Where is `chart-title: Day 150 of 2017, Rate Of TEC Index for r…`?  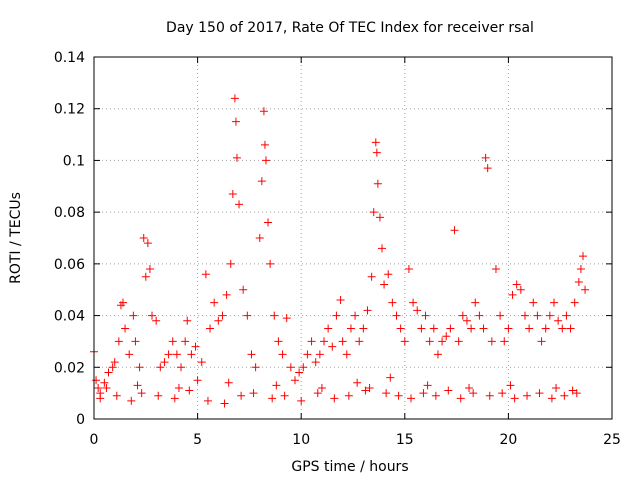
chart-title: Day 150 of 2017, Rate Of TEC Index for r… is located at coordinates (350, 28).